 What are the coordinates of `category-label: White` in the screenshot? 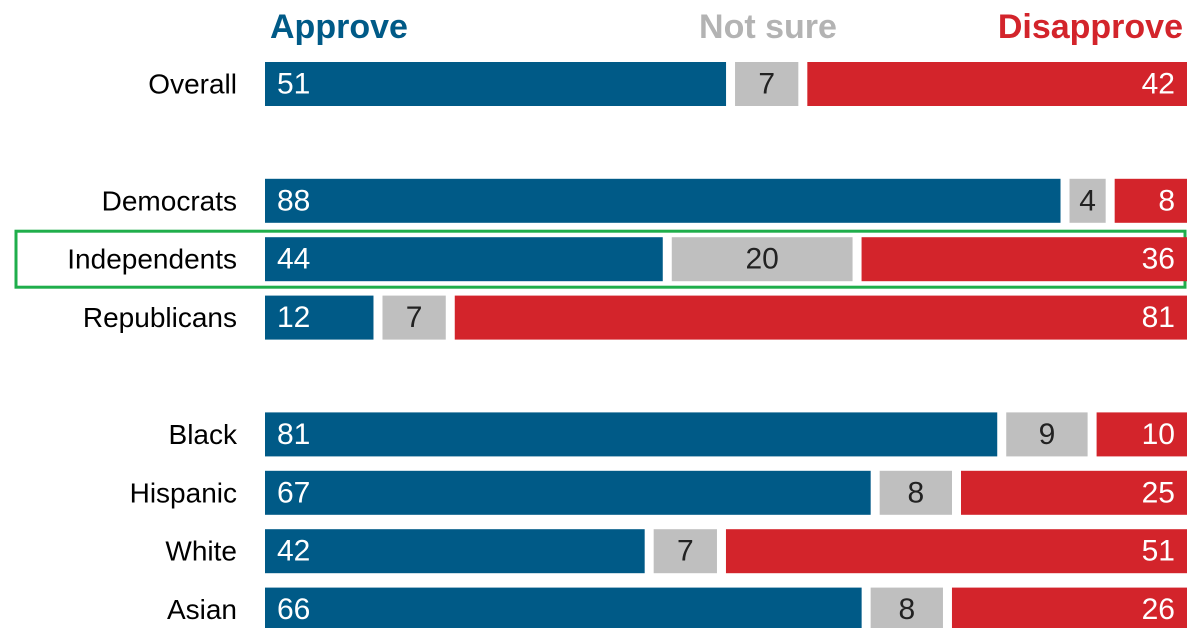 It's located at (201, 551).